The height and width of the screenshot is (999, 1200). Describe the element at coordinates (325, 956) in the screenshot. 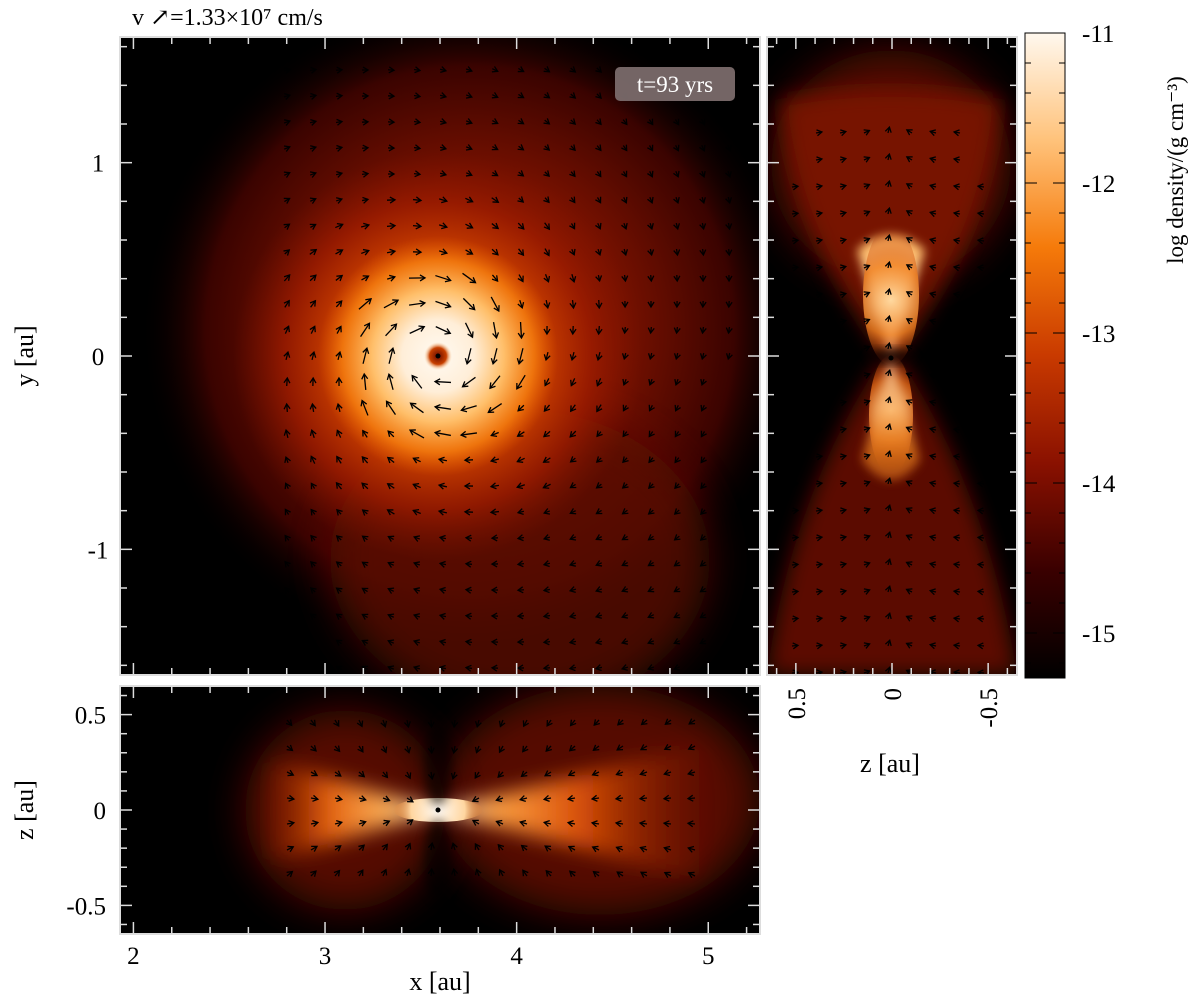

I see `x-tick-label: 3` at that location.